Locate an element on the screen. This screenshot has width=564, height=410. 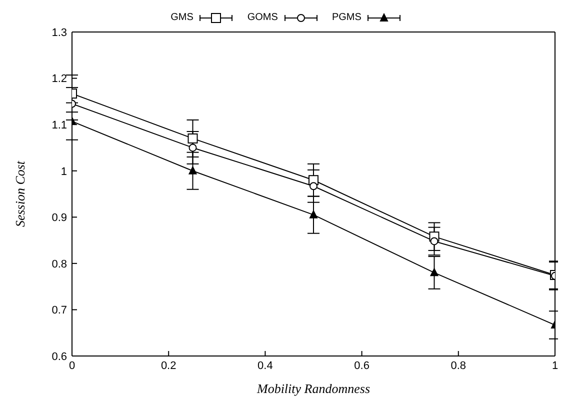
y-tick-label: 0.6 is located at coordinates (59, 356).